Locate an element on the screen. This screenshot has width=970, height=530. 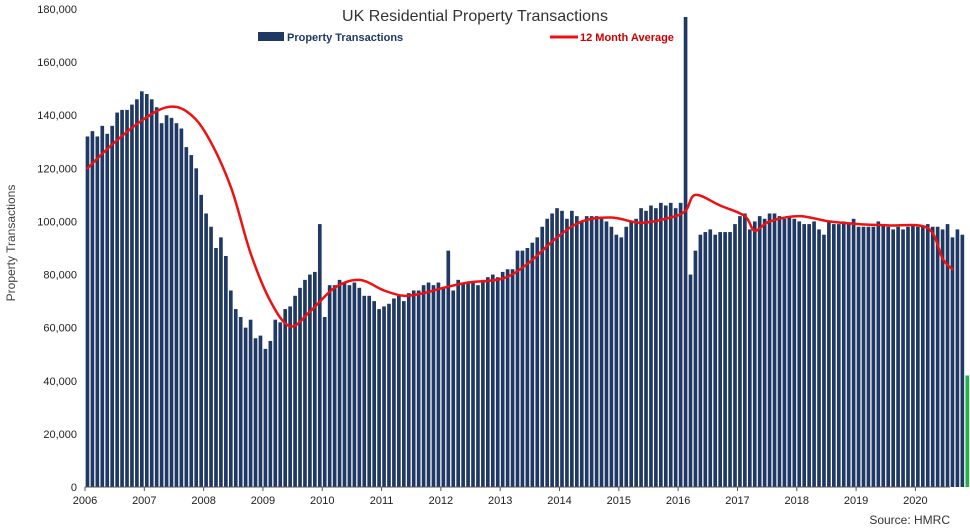
y-tick-label: 40,000 is located at coordinates (60, 382).